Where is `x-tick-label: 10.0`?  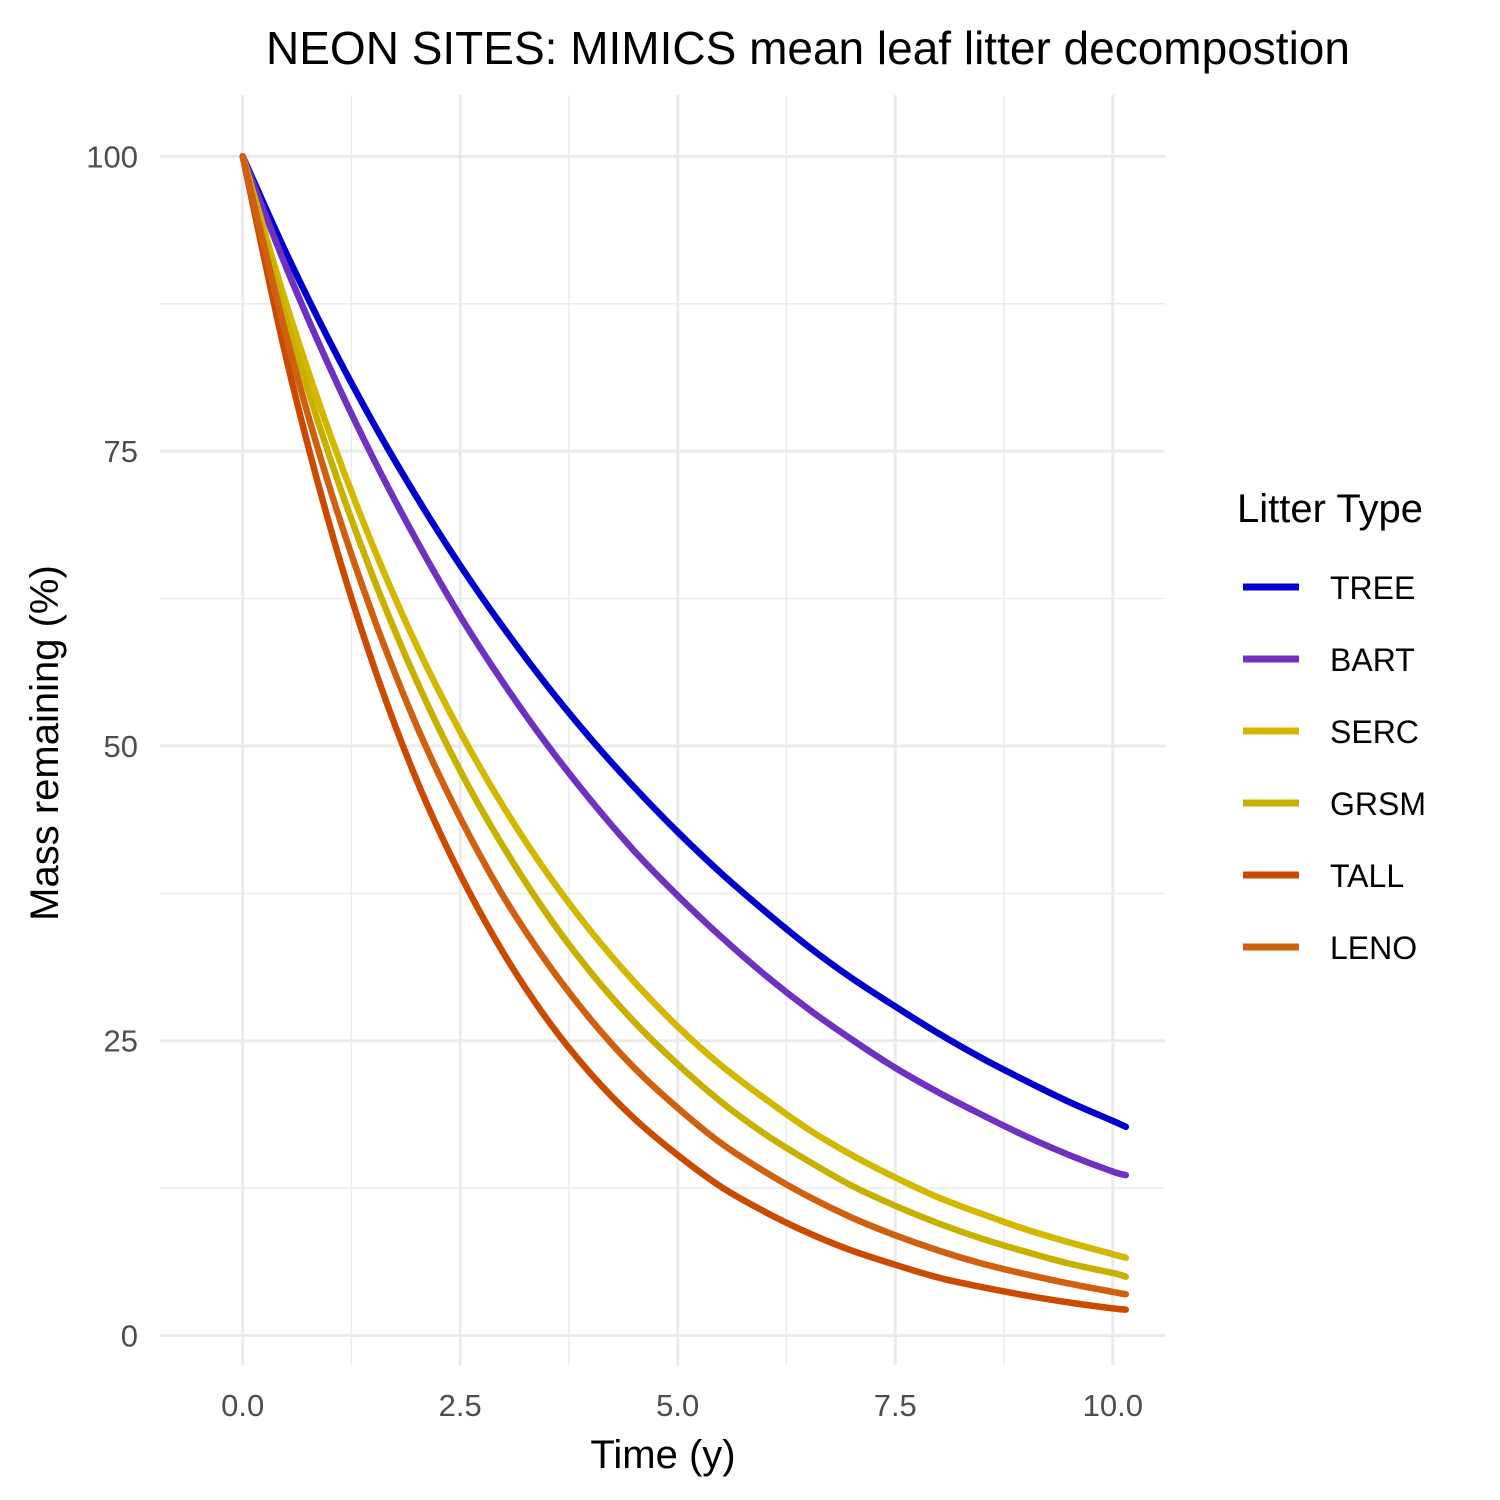
x-tick-label: 10.0 is located at coordinates (1113, 1405).